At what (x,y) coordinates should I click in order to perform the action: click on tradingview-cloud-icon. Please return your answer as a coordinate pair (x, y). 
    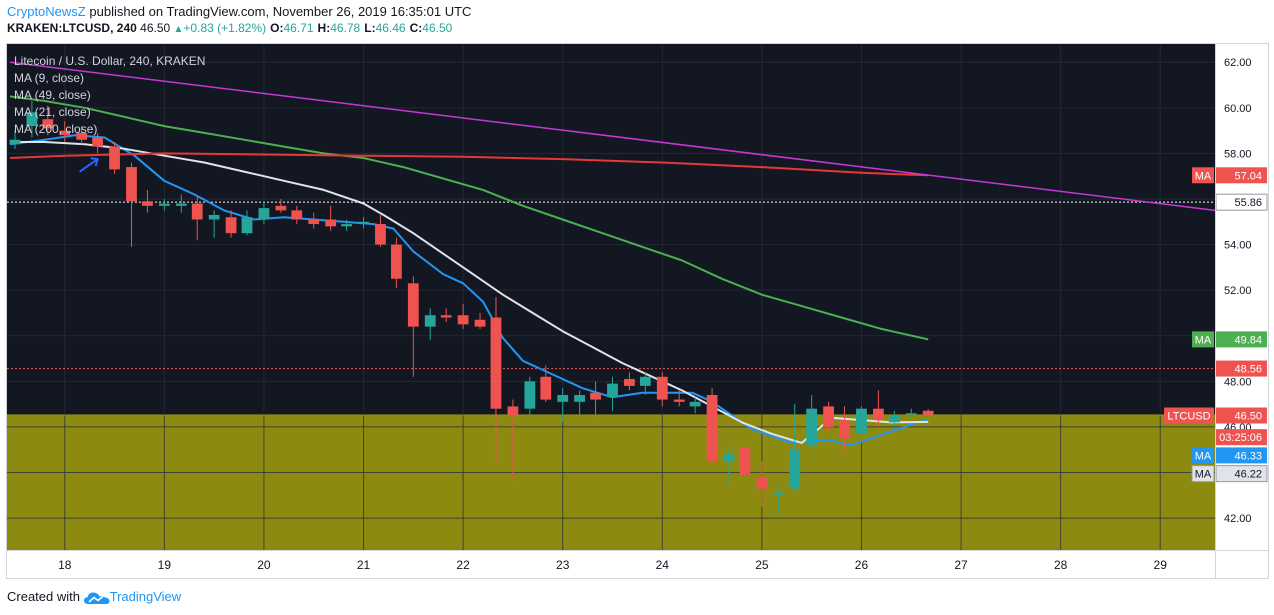
    Looking at the image, I should click on (96, 598).